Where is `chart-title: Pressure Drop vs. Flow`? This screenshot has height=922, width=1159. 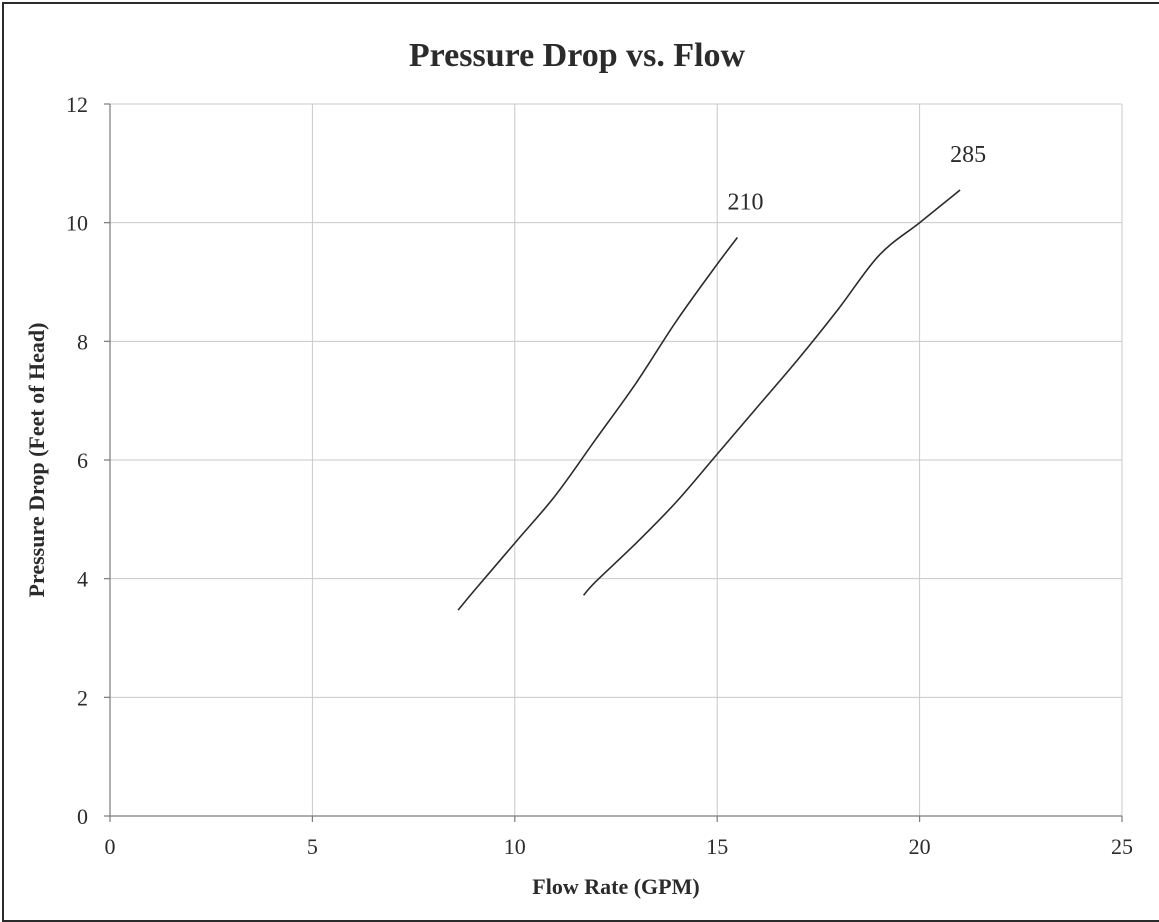
chart-title: Pressure Drop vs. Flow is located at coordinates (577, 55).